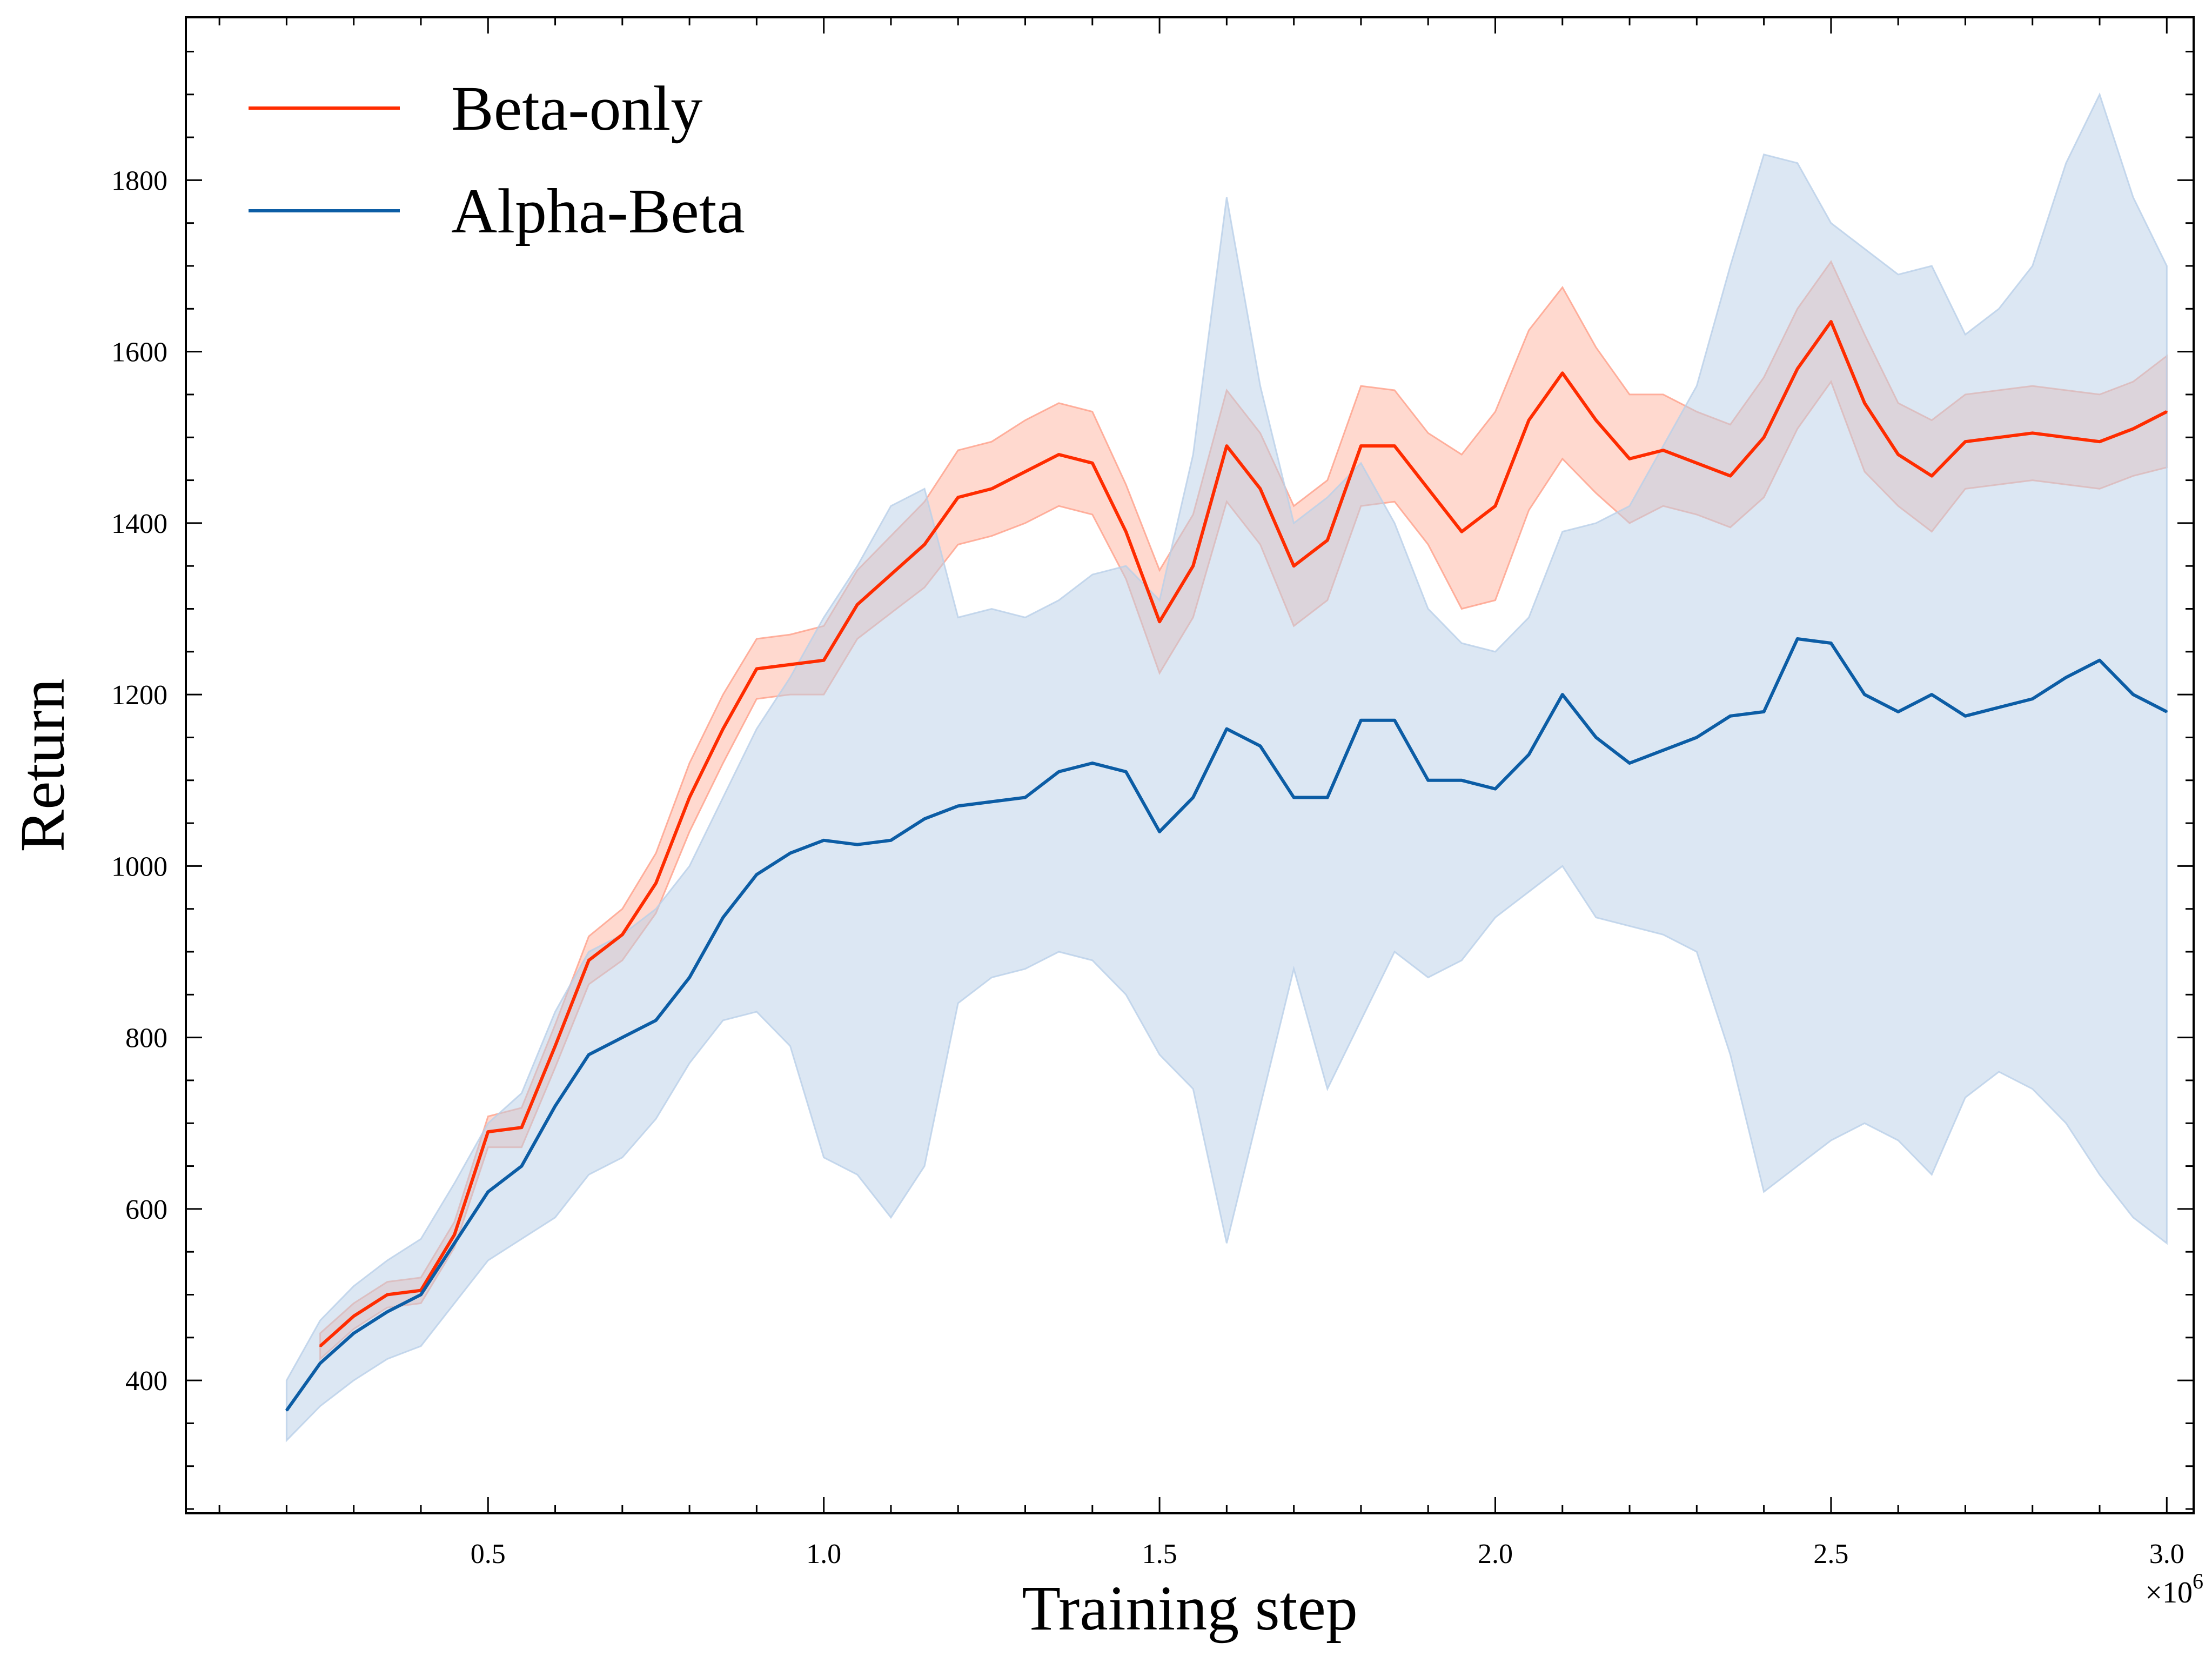 The height and width of the screenshot is (1663, 2212). Describe the element at coordinates (489, 1554) in the screenshot. I see `x-tick-label: 0.5` at that location.